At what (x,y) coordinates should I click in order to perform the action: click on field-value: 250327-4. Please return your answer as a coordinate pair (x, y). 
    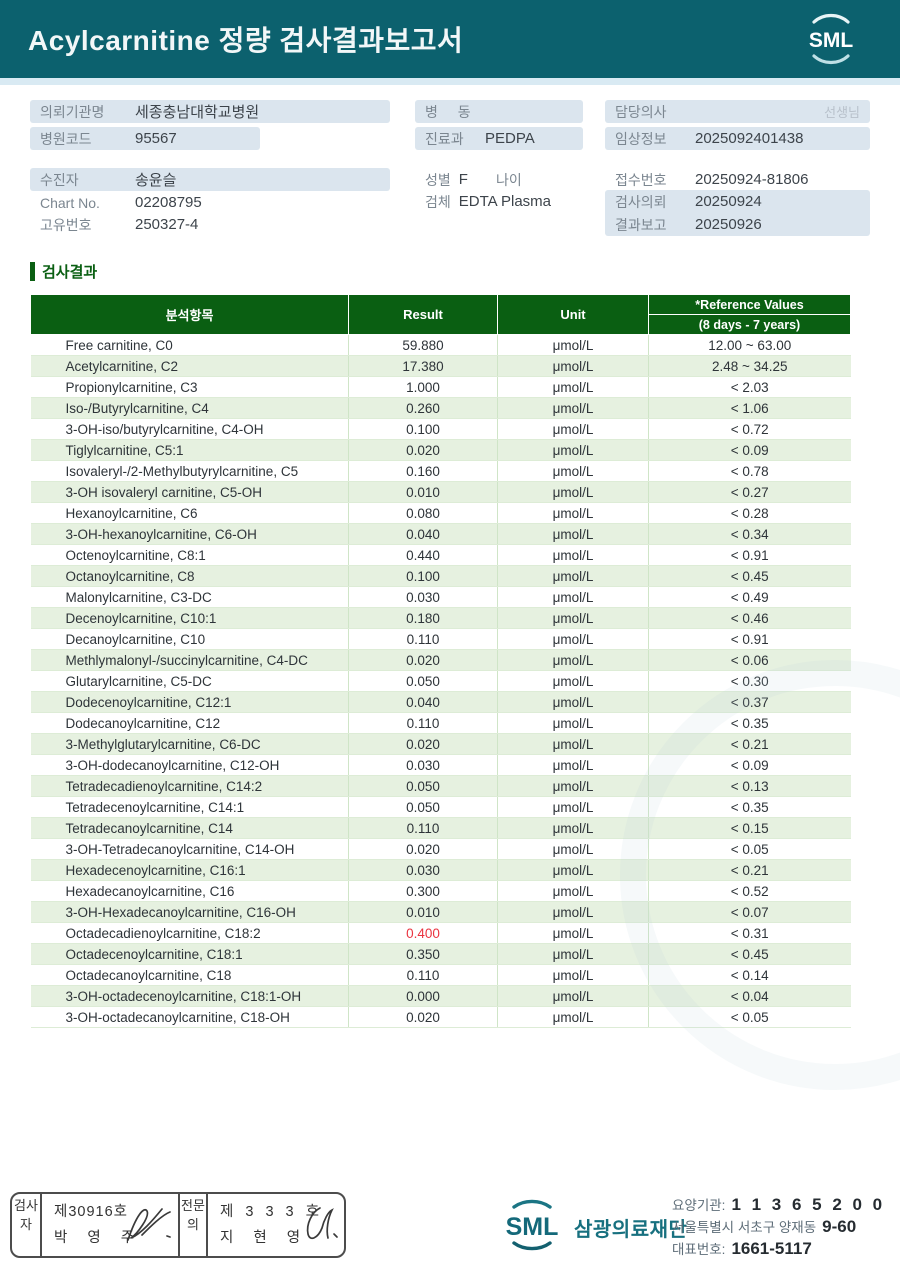
    Looking at the image, I should click on (167, 224).